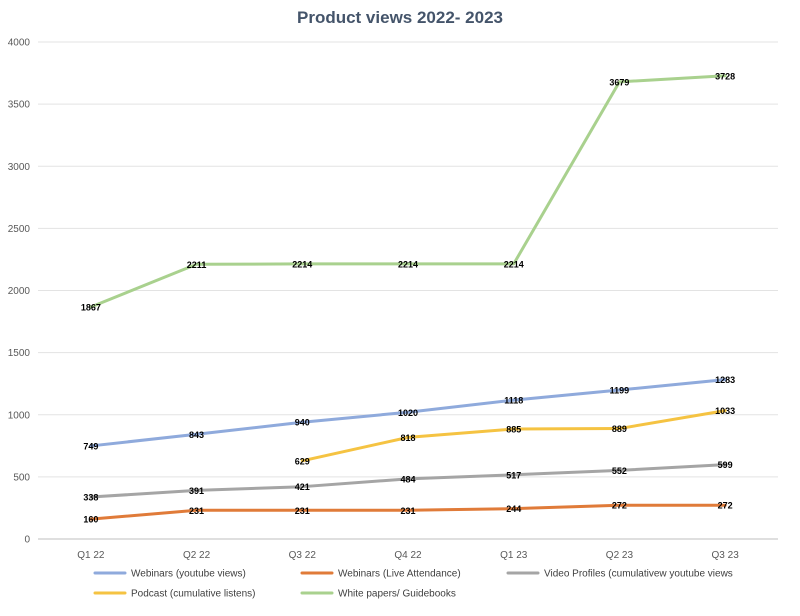  Describe the element at coordinates (726, 555) in the screenshot. I see `x-tick-label: Q3 23` at that location.